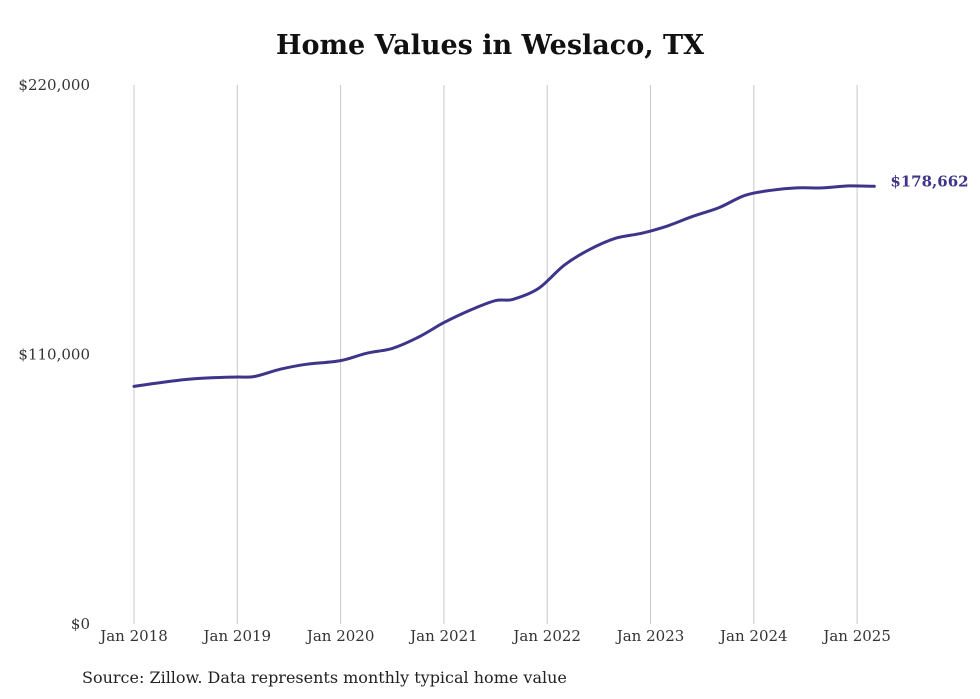  I want to click on x-tick-label-4: Jan 2022, so click(546, 636).